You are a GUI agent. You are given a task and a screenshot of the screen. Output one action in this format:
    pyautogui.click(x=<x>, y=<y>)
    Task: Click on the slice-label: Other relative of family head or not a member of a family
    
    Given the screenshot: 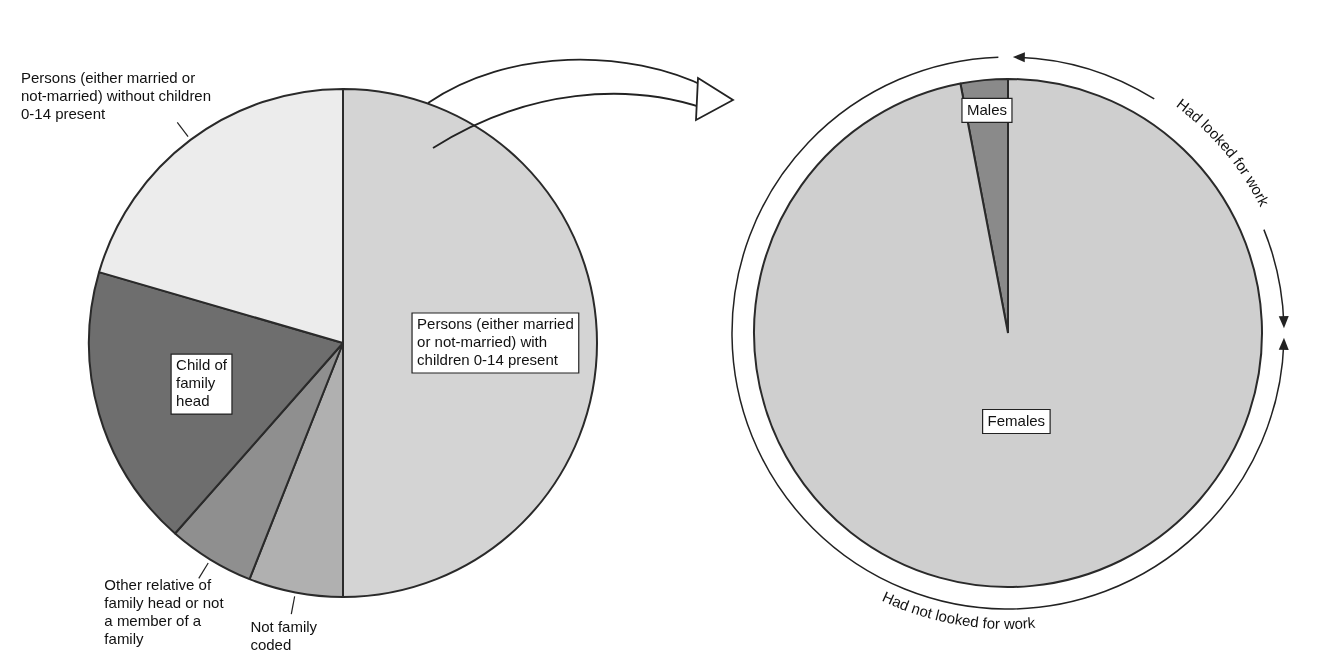 What is the action you would take?
    pyautogui.click(x=164, y=612)
    